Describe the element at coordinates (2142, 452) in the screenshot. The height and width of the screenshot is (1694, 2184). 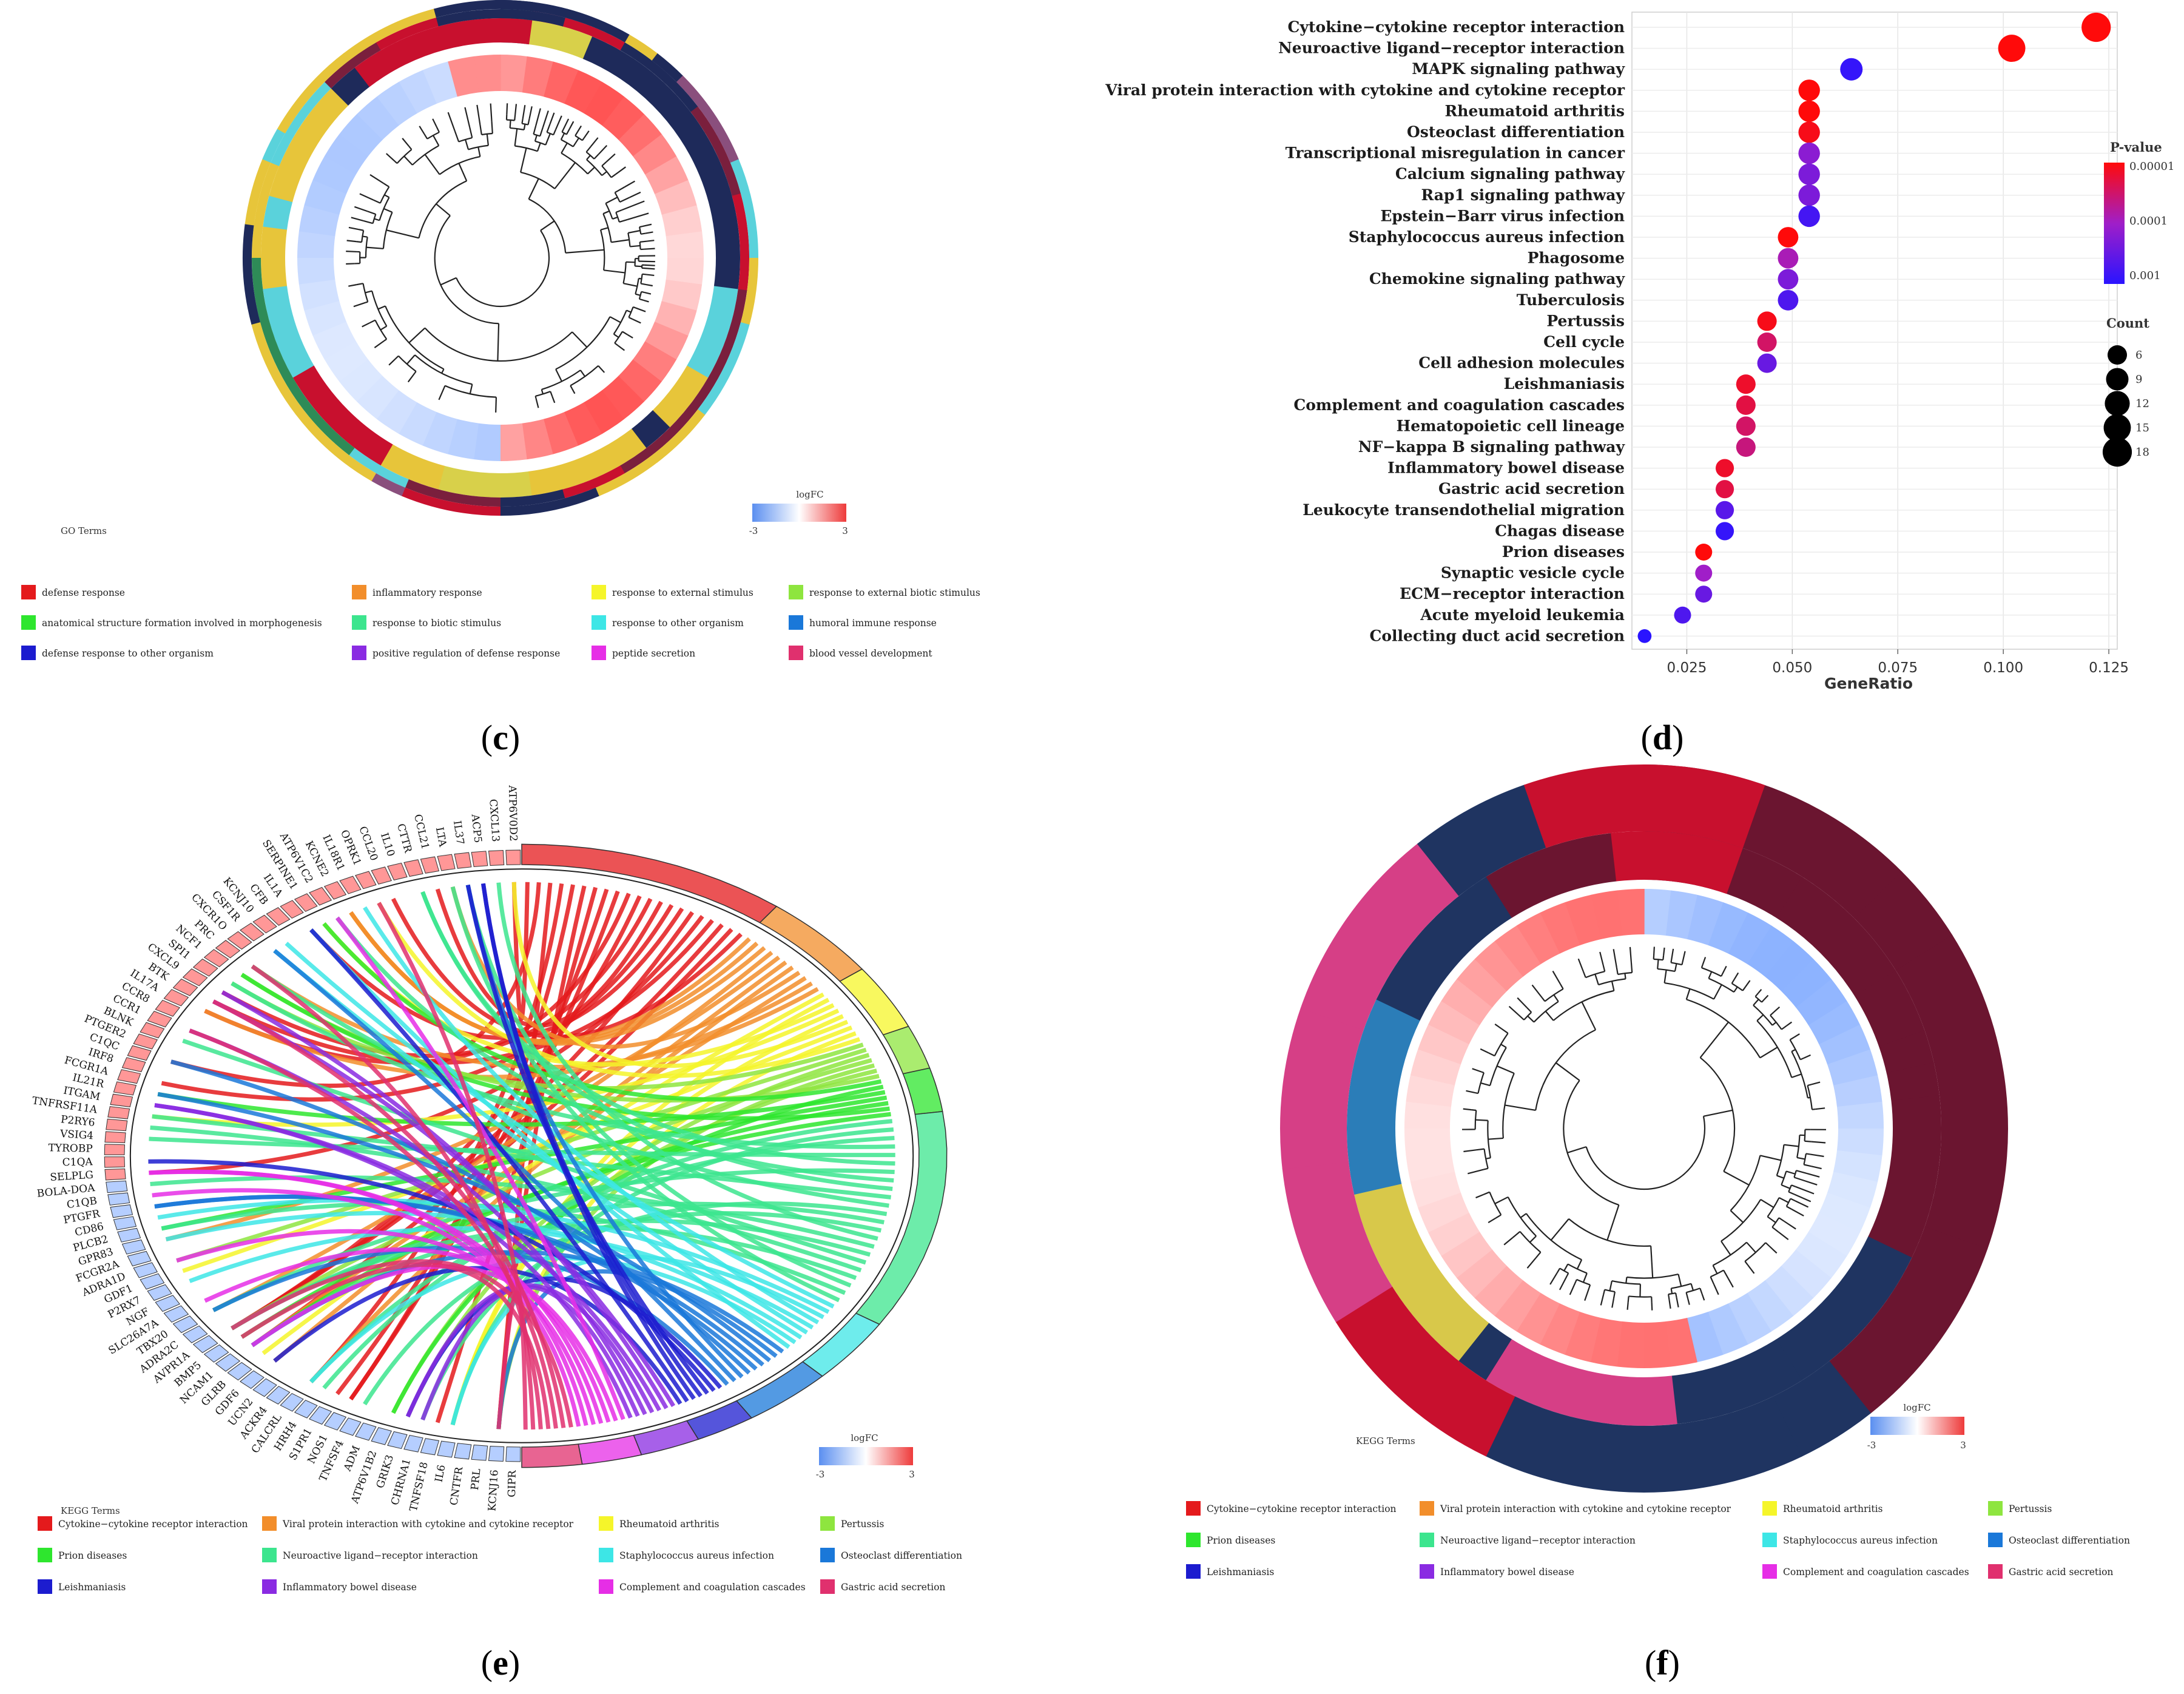
I see `panel-d-count-legend-tick: 18` at that location.